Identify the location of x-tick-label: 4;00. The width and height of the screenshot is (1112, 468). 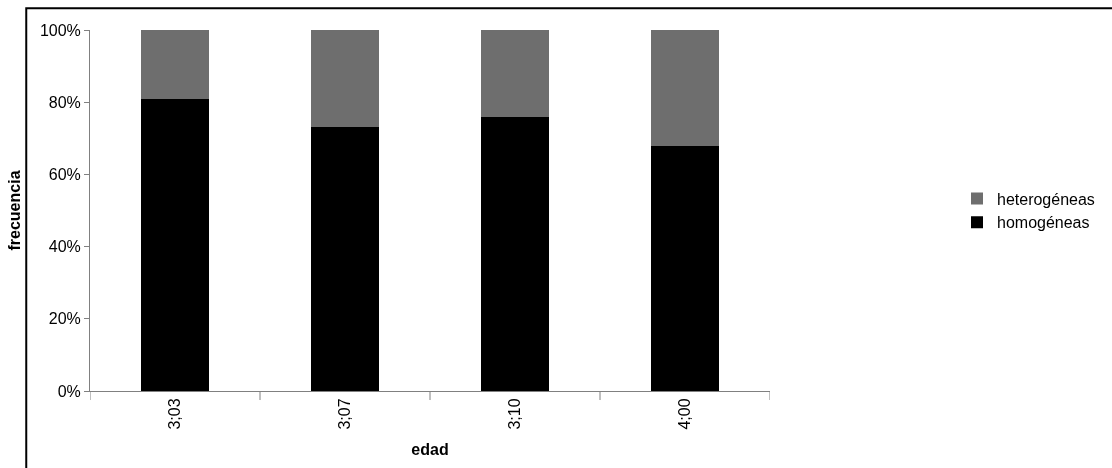
(685, 414).